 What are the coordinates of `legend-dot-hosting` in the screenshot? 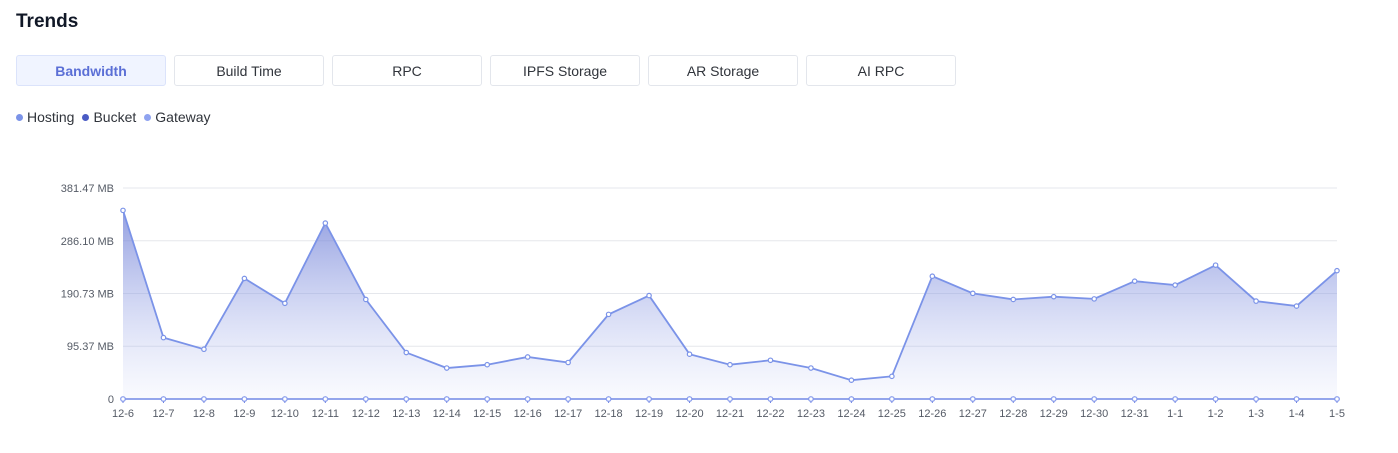 It's located at (19, 117).